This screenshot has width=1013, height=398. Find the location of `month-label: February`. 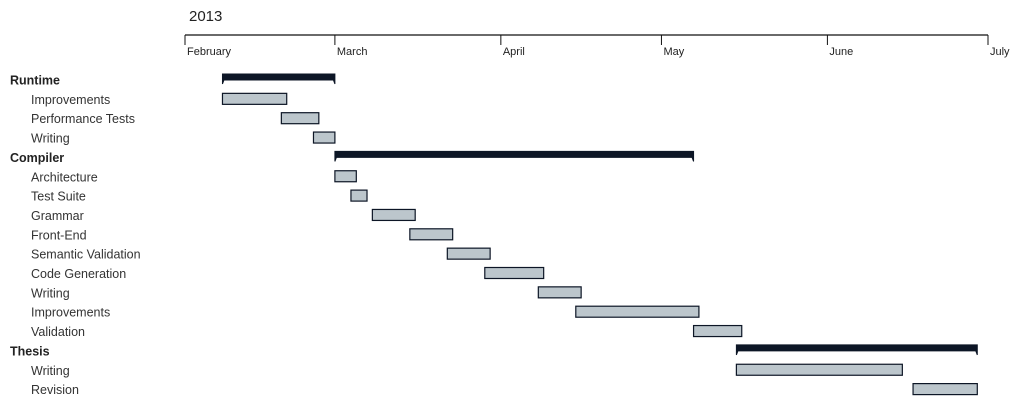

month-label: February is located at coordinates (209, 52).